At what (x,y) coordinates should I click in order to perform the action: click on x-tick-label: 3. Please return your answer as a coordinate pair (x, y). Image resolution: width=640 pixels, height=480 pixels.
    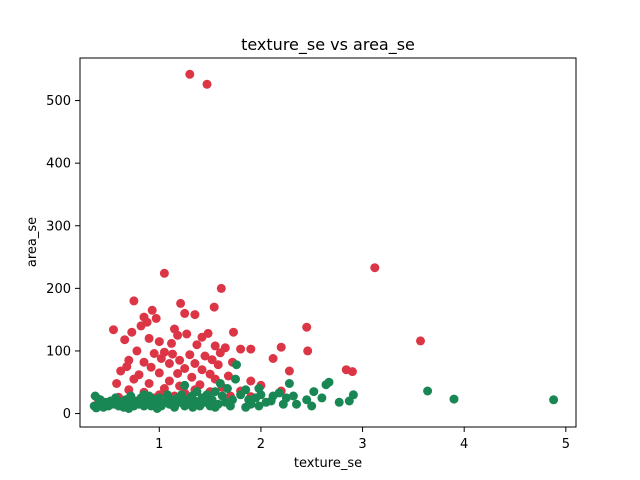
    Looking at the image, I should click on (362, 444).